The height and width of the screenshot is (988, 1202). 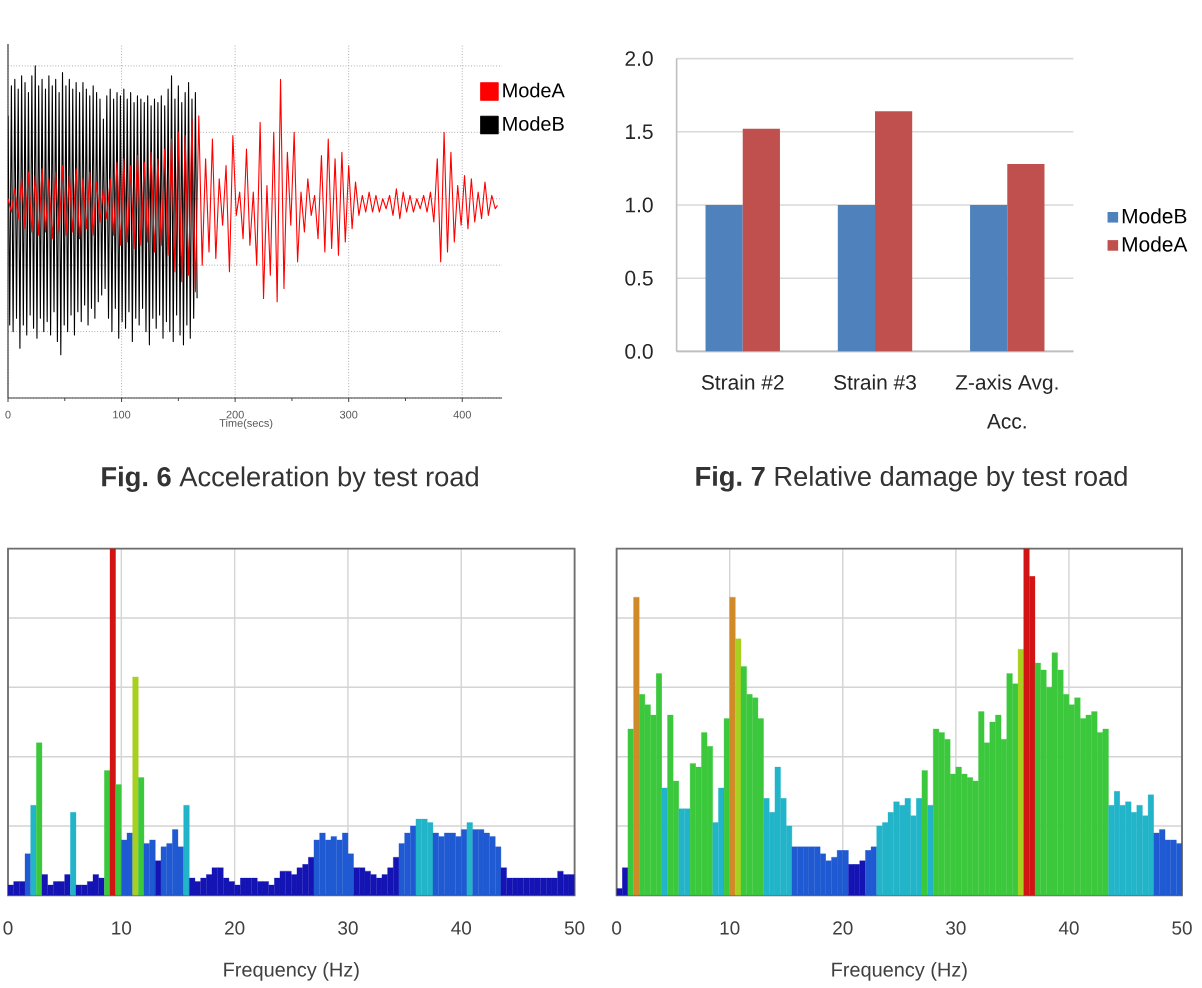 What do you see at coordinates (1006, 401) in the screenshot?
I see `x-tick-label: Z-axis Avg. Acc.` at bounding box center [1006, 401].